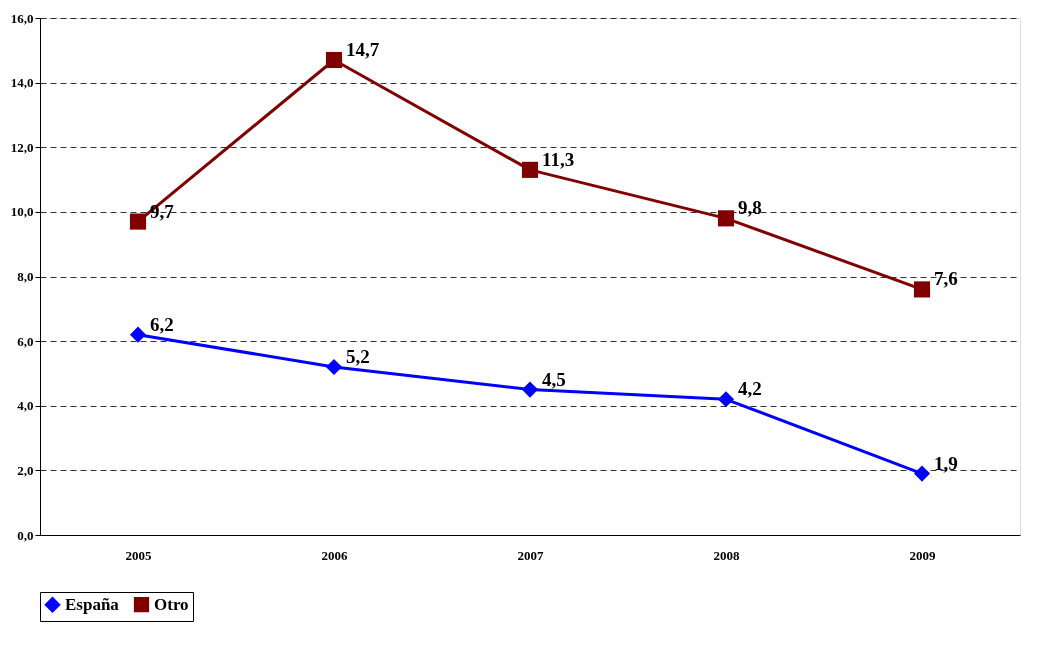 Image resolution: width=1058 pixels, height=649 pixels. What do you see at coordinates (554, 379) in the screenshot?
I see `data-label: 4,5` at bounding box center [554, 379].